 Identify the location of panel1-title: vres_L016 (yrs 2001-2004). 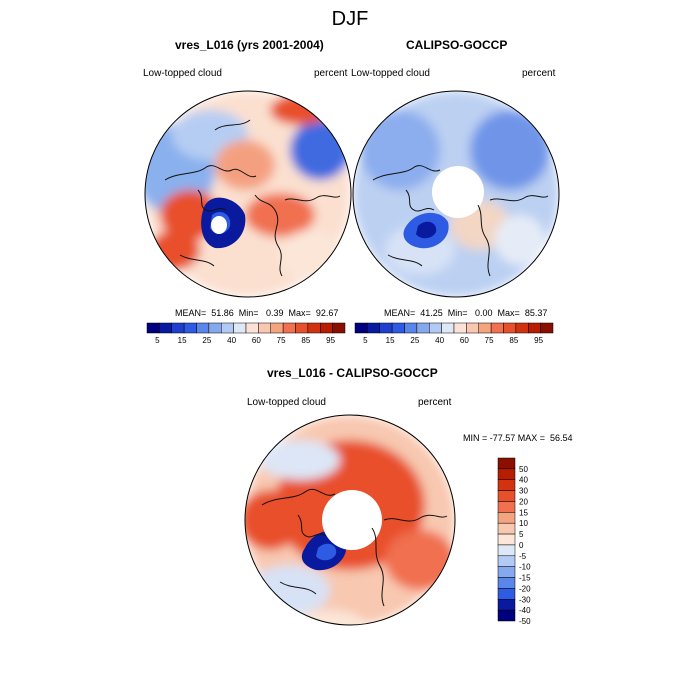
(249, 45).